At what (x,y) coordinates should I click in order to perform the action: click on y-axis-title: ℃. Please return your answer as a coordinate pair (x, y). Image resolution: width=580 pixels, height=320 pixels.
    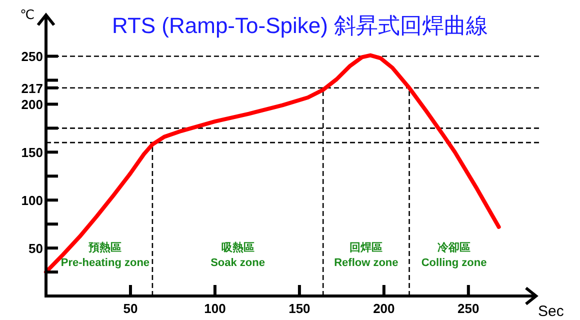
    Looking at the image, I should click on (27, 14).